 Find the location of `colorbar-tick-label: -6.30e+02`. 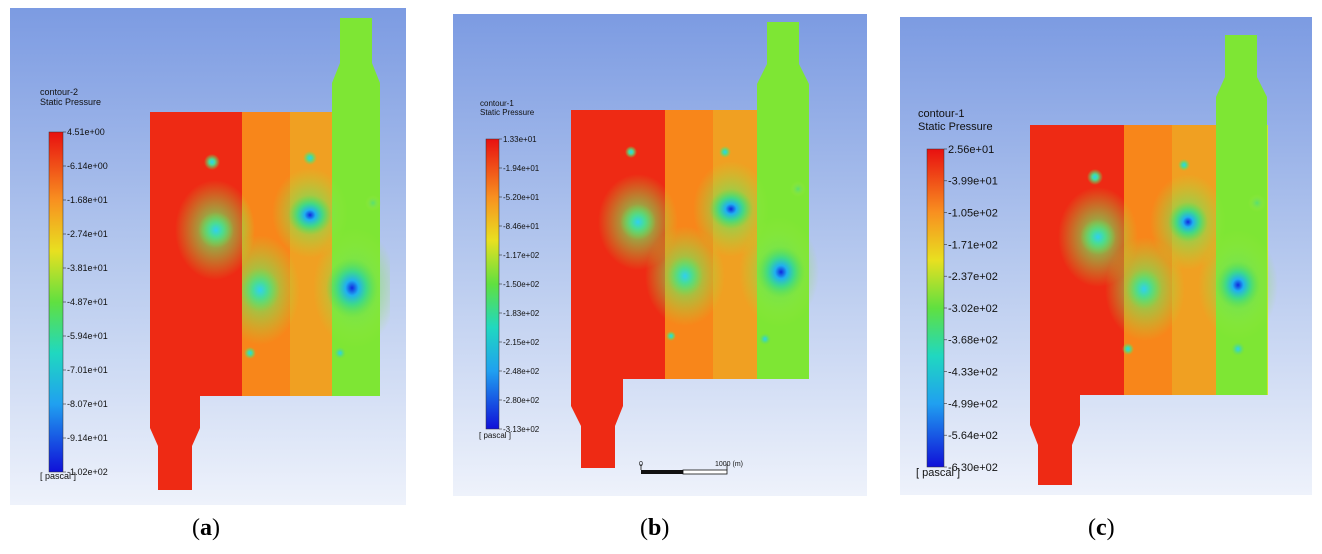

colorbar-tick-label: -6.30e+02 is located at coordinates (973, 468).